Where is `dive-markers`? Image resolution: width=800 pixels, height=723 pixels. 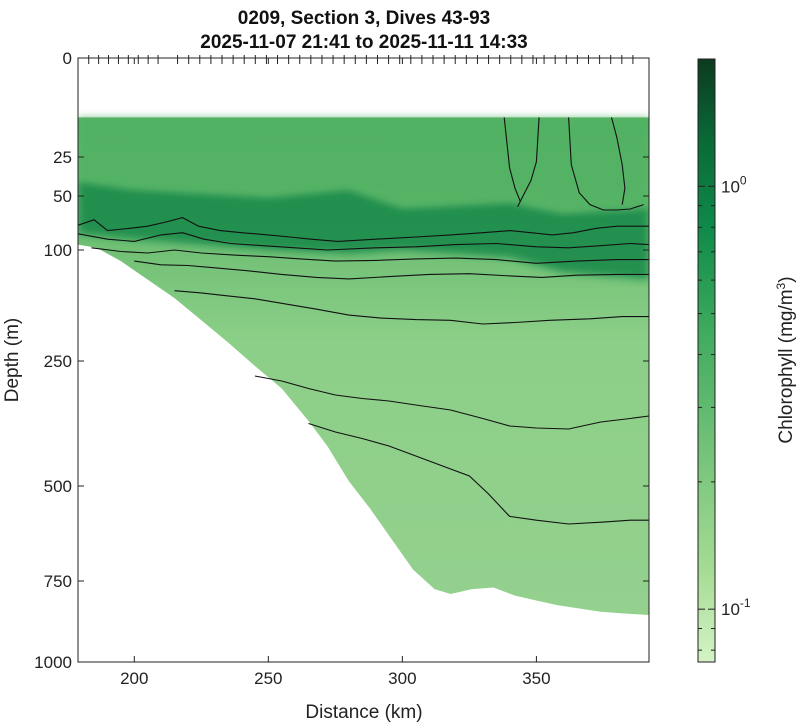
dive-markers is located at coordinates (361, 59).